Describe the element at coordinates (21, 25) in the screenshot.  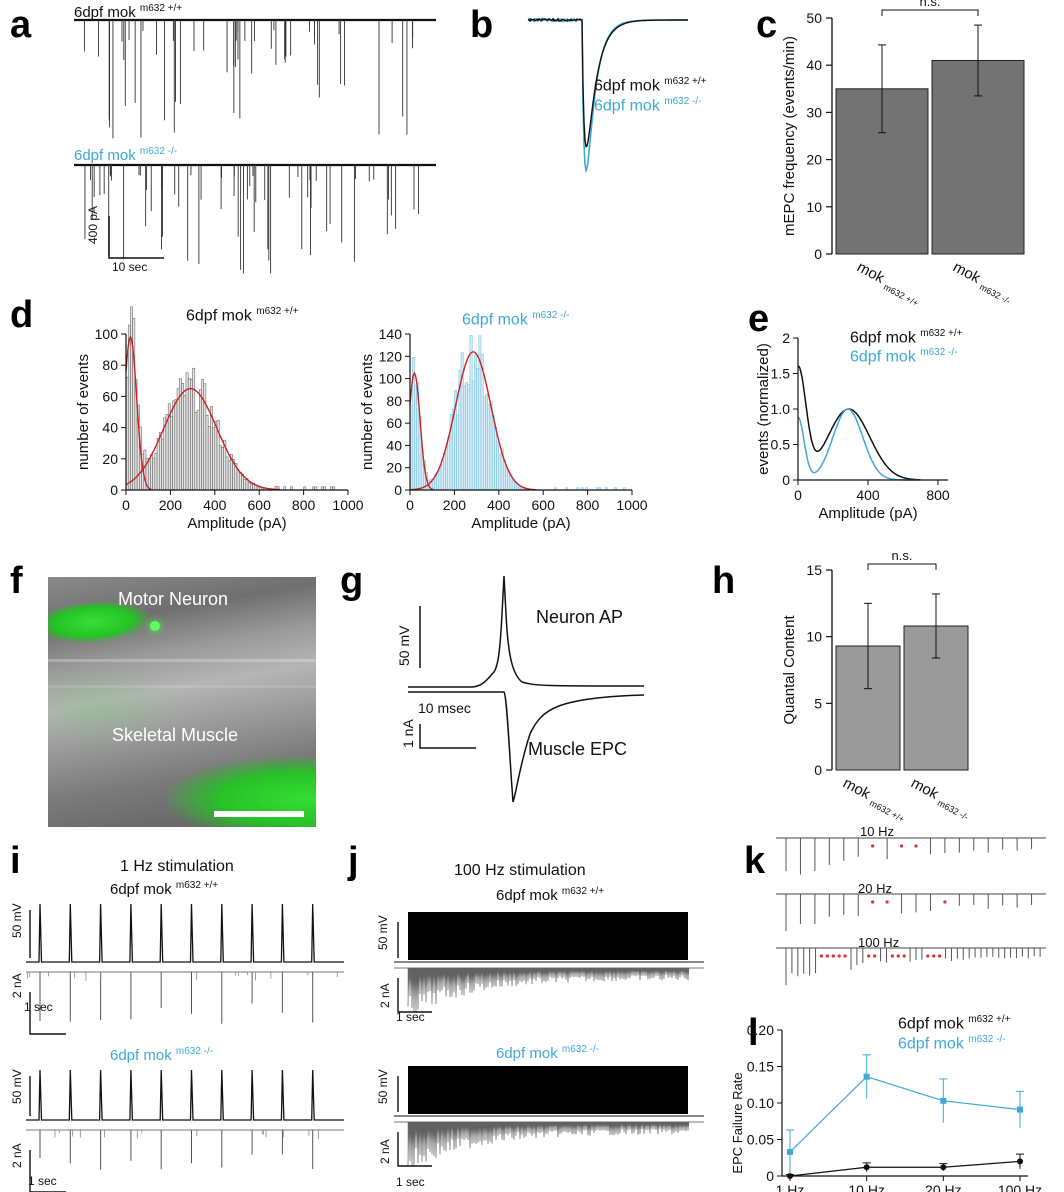
I see `panel-letter-a: a` at that location.